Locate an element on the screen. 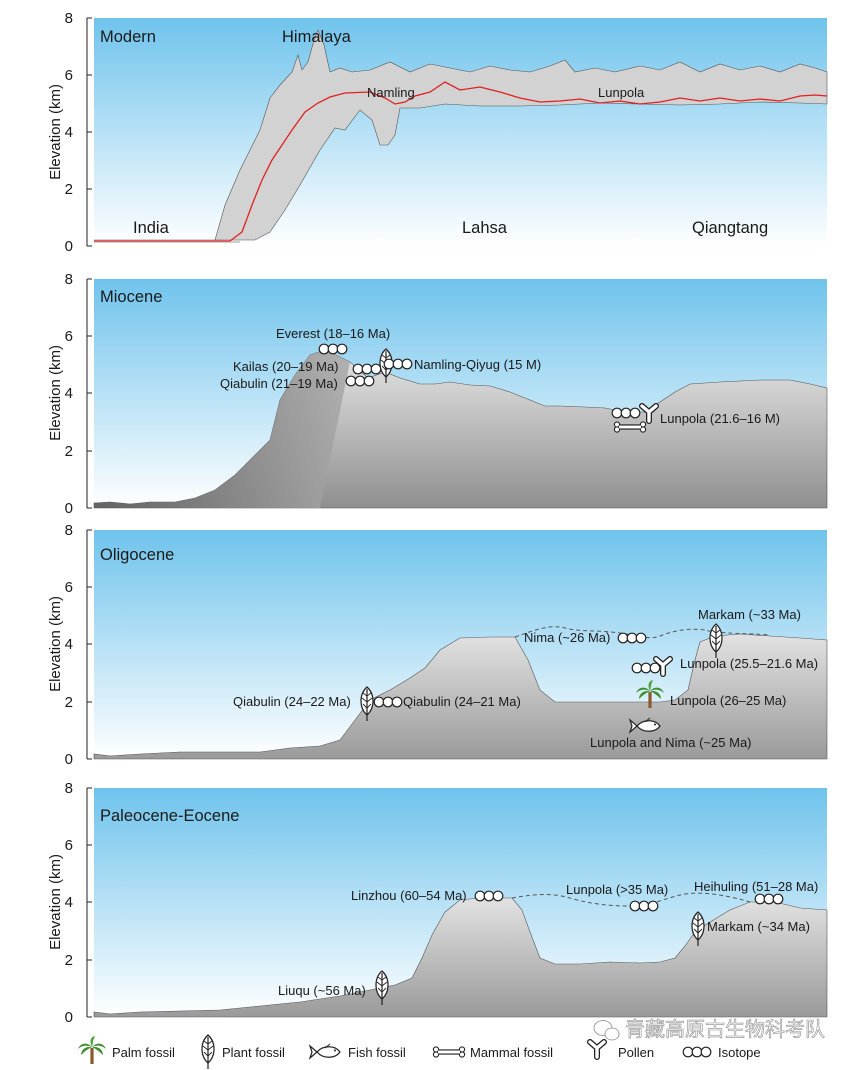  site-label-qiabulin: Qiabulin (21–19 Ma) is located at coordinates (279, 383).